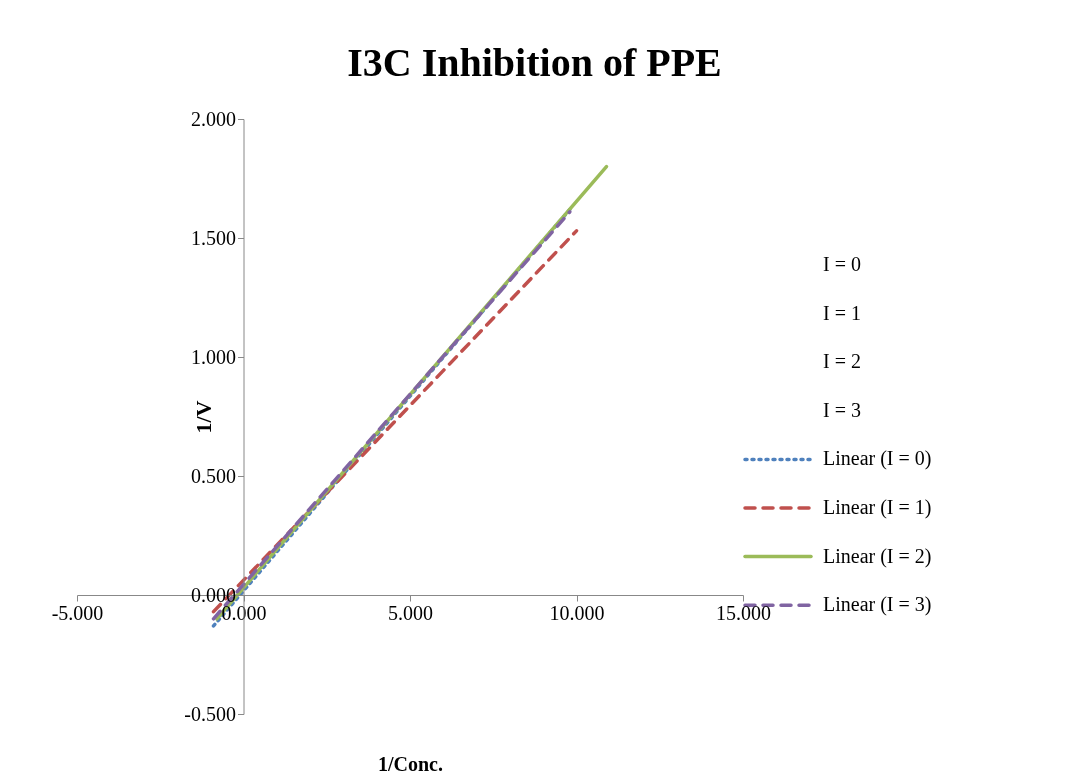 This screenshot has width=1069, height=782. Describe the element at coordinates (743, 612) in the screenshot. I see `x-tick-label: 15.000` at that location.